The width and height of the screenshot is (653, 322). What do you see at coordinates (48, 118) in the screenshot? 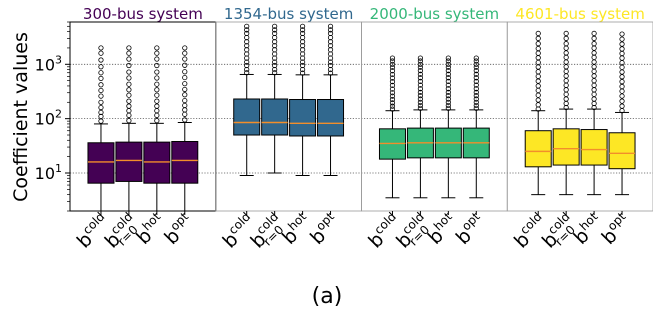
I see `y-tick-label-100: 102` at bounding box center [48, 118].